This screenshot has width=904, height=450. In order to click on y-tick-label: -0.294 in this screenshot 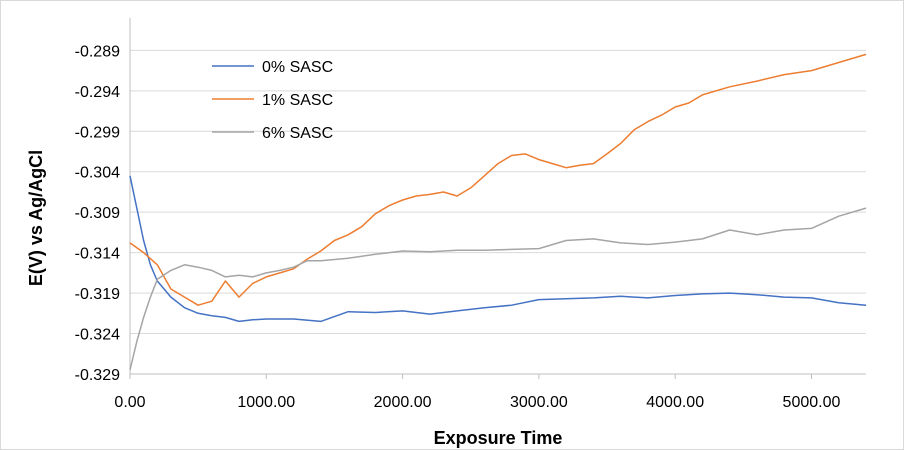, I will do `click(97, 92)`.